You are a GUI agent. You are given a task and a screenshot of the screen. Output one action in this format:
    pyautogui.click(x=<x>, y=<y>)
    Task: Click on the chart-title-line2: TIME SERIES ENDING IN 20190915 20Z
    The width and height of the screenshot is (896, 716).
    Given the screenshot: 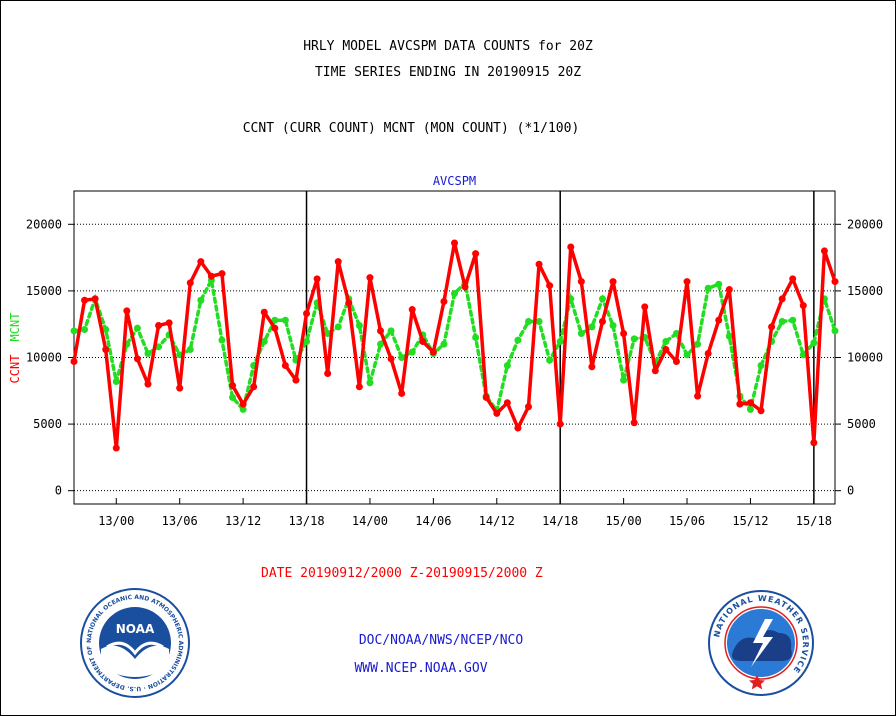 What is the action you would take?
    pyautogui.click(x=448, y=72)
    